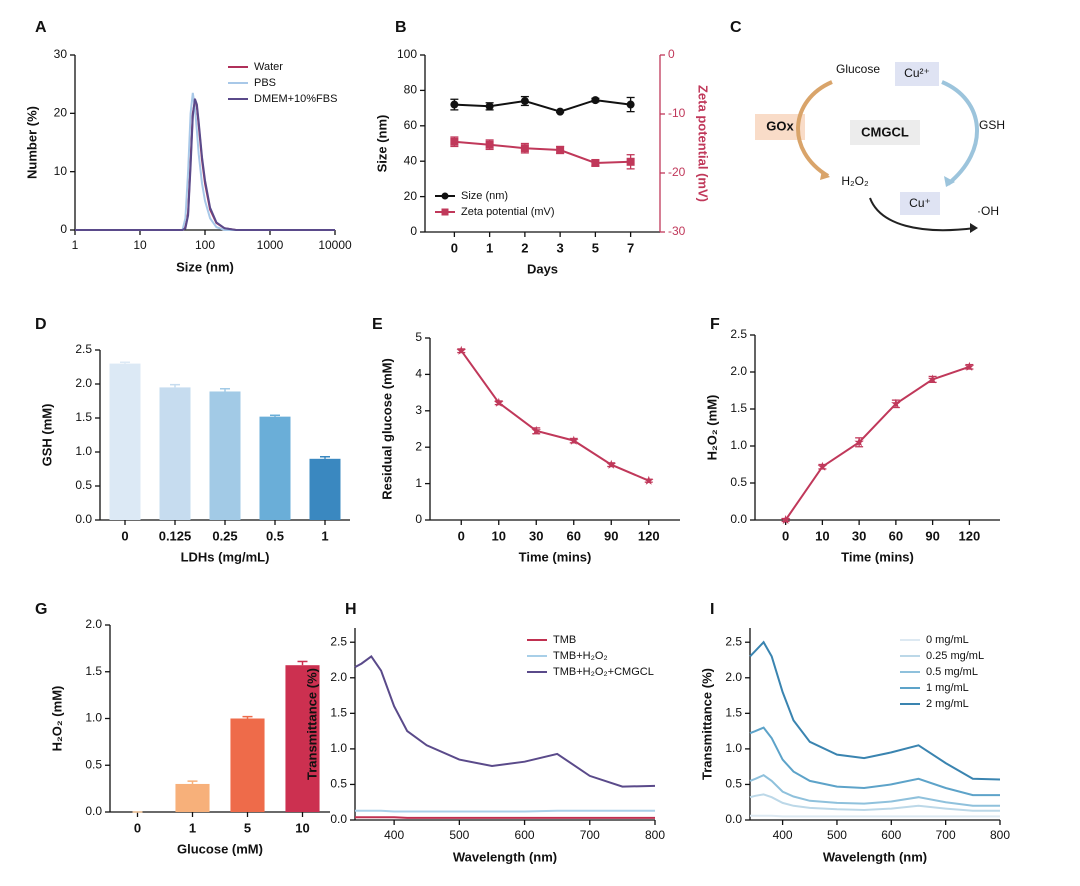  I want to click on y-tick-label: 10, so click(61, 171).